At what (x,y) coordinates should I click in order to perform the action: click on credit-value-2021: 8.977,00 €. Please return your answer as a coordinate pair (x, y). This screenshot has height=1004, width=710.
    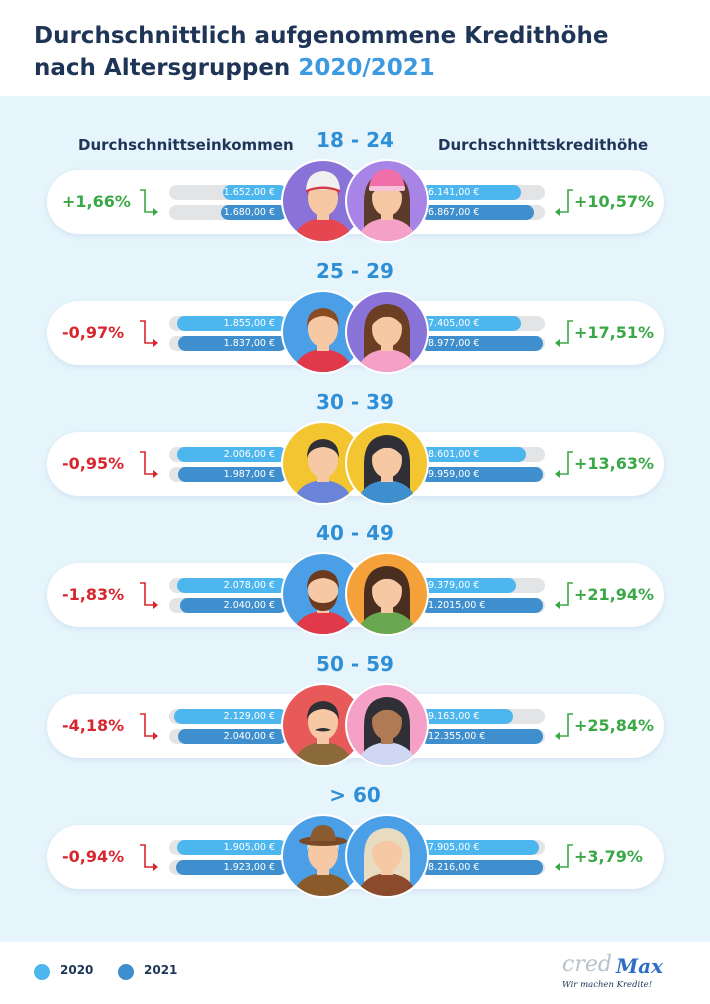
    Looking at the image, I should click on (454, 343).